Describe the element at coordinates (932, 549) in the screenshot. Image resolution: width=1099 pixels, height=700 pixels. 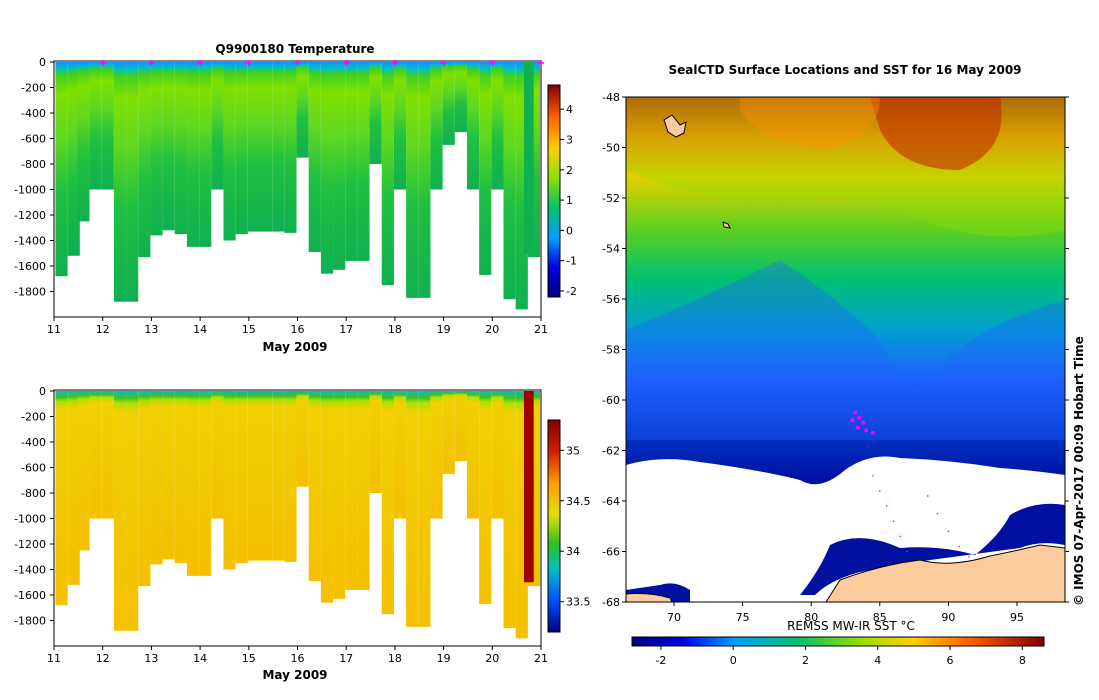
I see `coastal-water` at that location.